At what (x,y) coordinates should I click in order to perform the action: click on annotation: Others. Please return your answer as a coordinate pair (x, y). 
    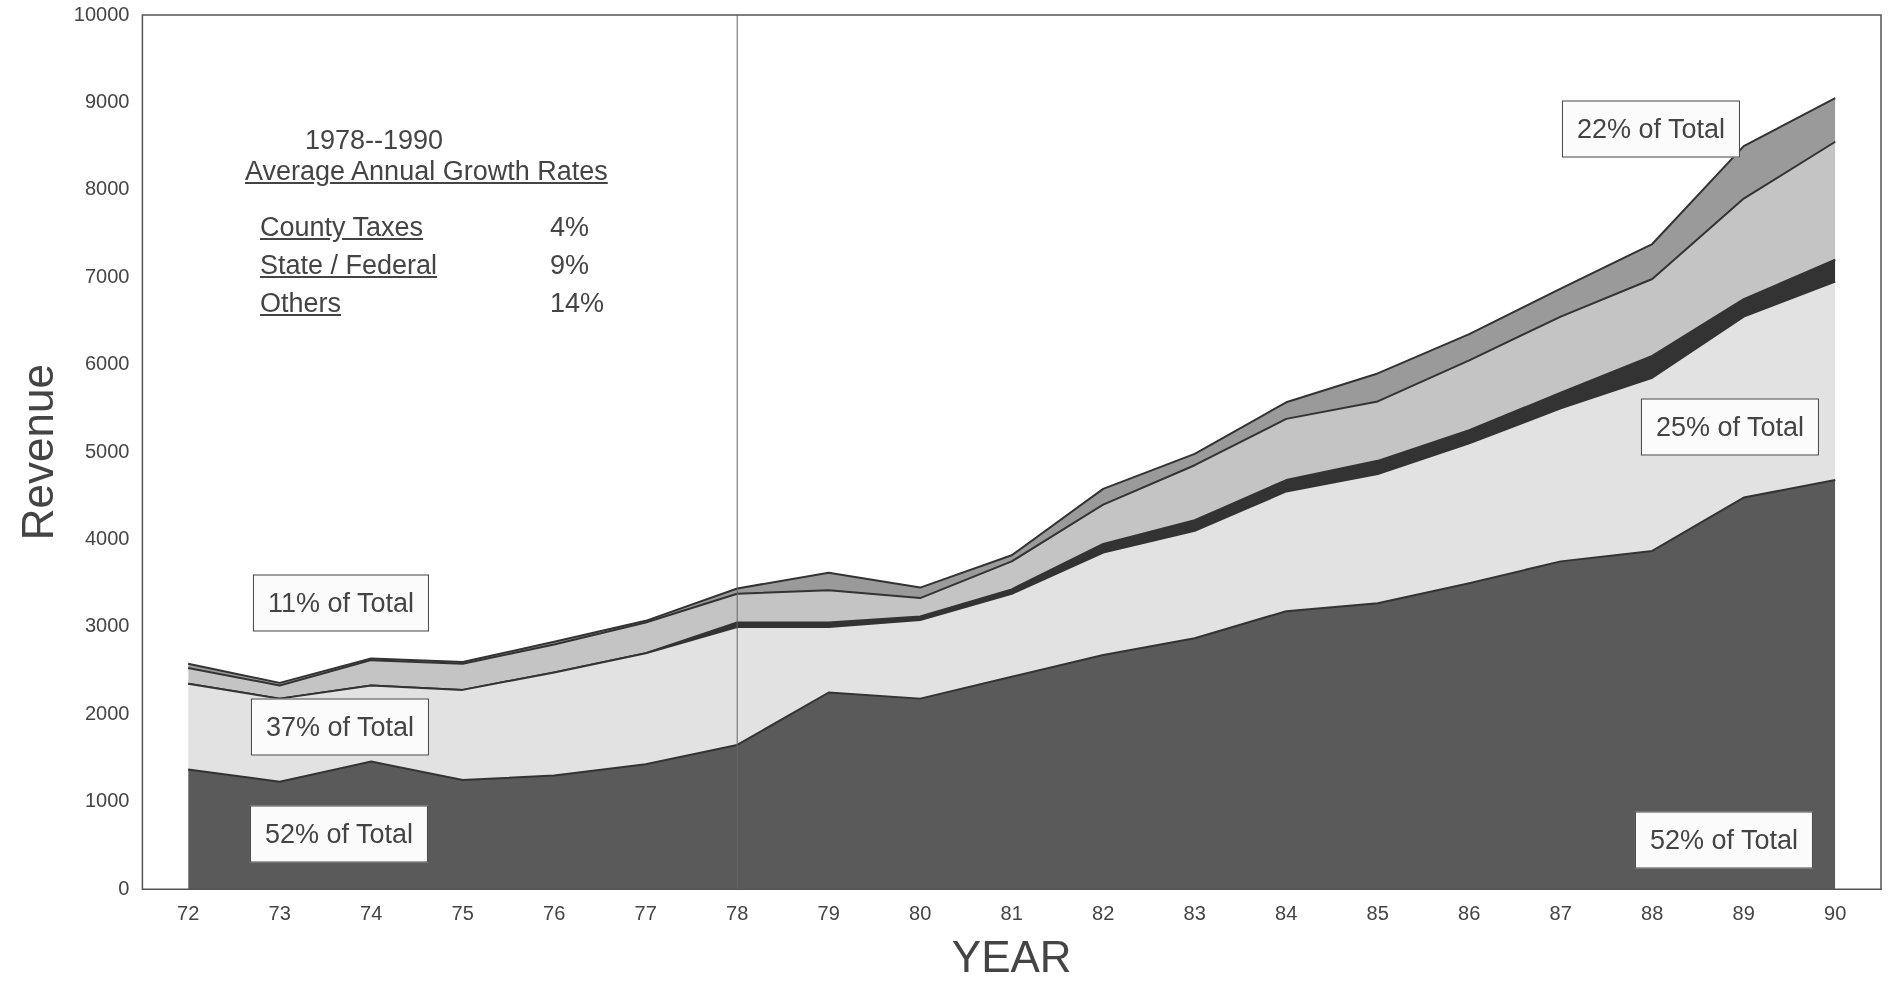
    Looking at the image, I should click on (301, 304).